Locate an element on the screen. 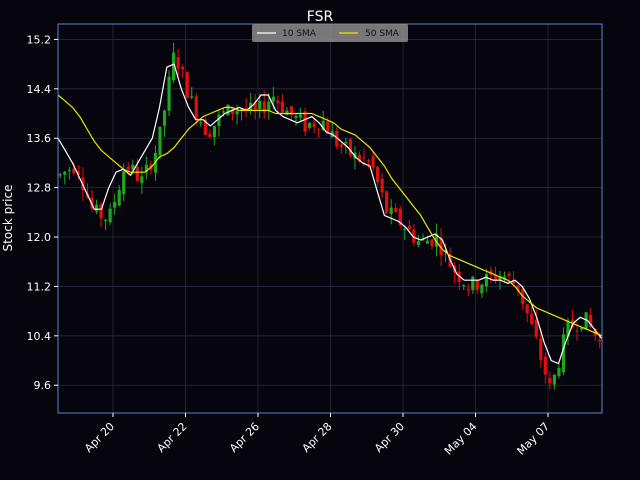 This screenshot has width=640, height=480. legend-label-sma50: 50 SMA is located at coordinates (382, 34).